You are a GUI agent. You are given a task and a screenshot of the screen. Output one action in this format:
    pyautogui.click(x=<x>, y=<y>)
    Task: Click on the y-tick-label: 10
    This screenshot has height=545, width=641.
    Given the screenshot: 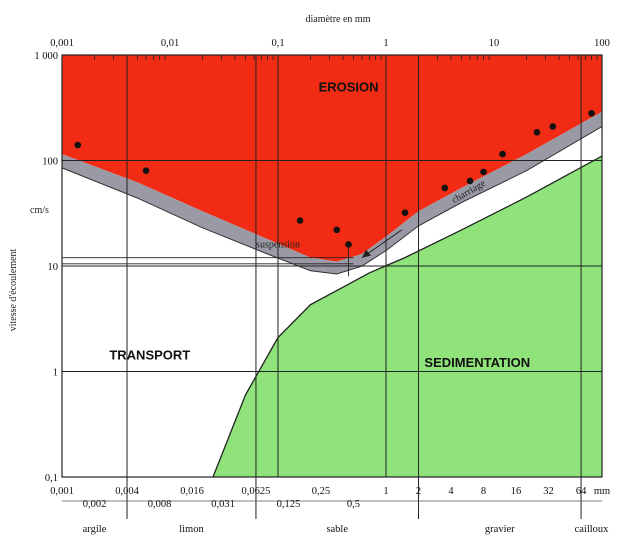 What is the action you would take?
    pyautogui.click(x=53, y=267)
    